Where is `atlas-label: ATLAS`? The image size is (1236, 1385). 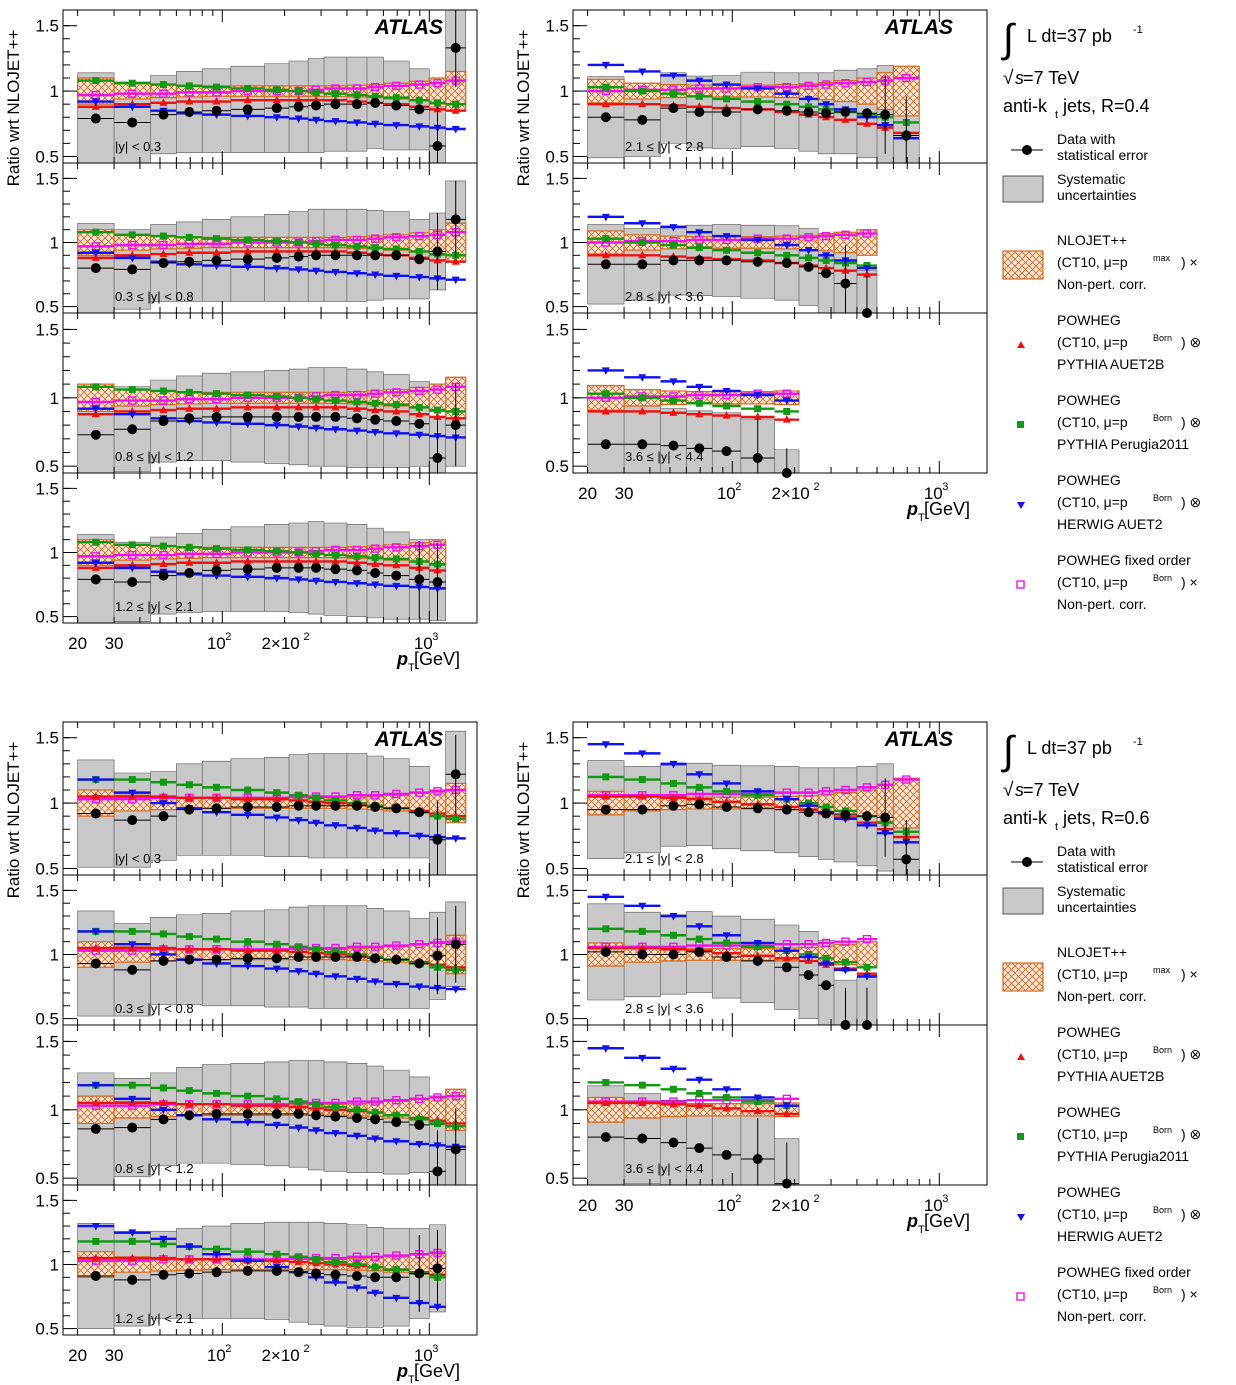
atlas-label: ATLAS is located at coordinates (918, 27).